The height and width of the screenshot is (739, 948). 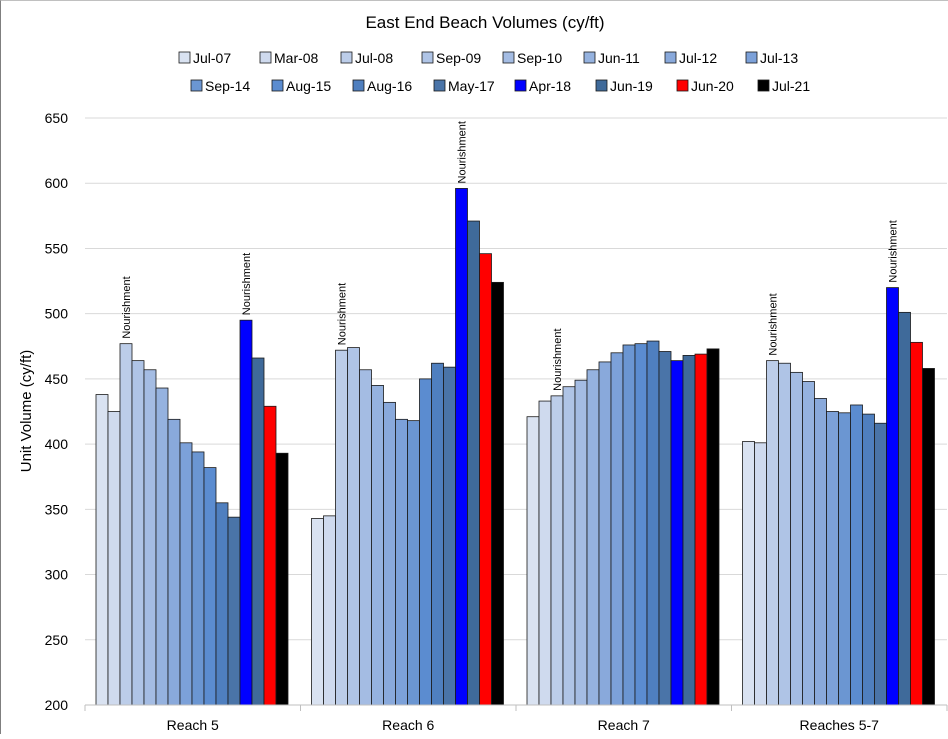 I want to click on legend-label: Sep-09, so click(x=458, y=58).